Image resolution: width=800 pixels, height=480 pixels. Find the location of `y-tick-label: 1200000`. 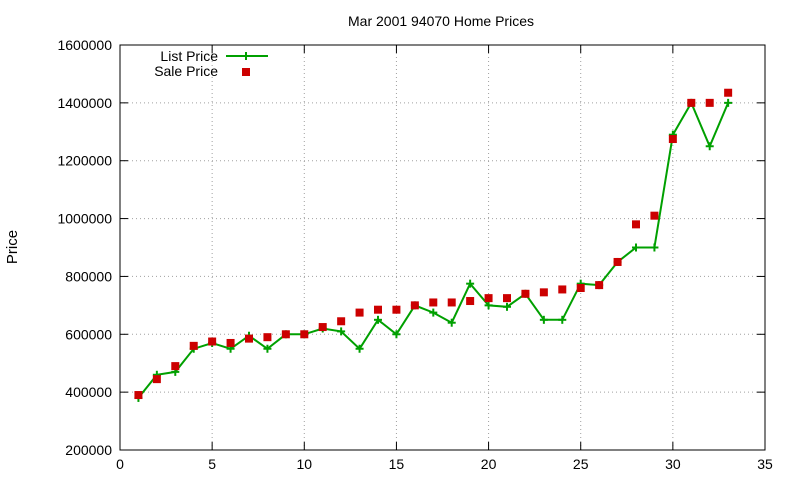

y-tick-label: 1200000 is located at coordinates (84, 161).